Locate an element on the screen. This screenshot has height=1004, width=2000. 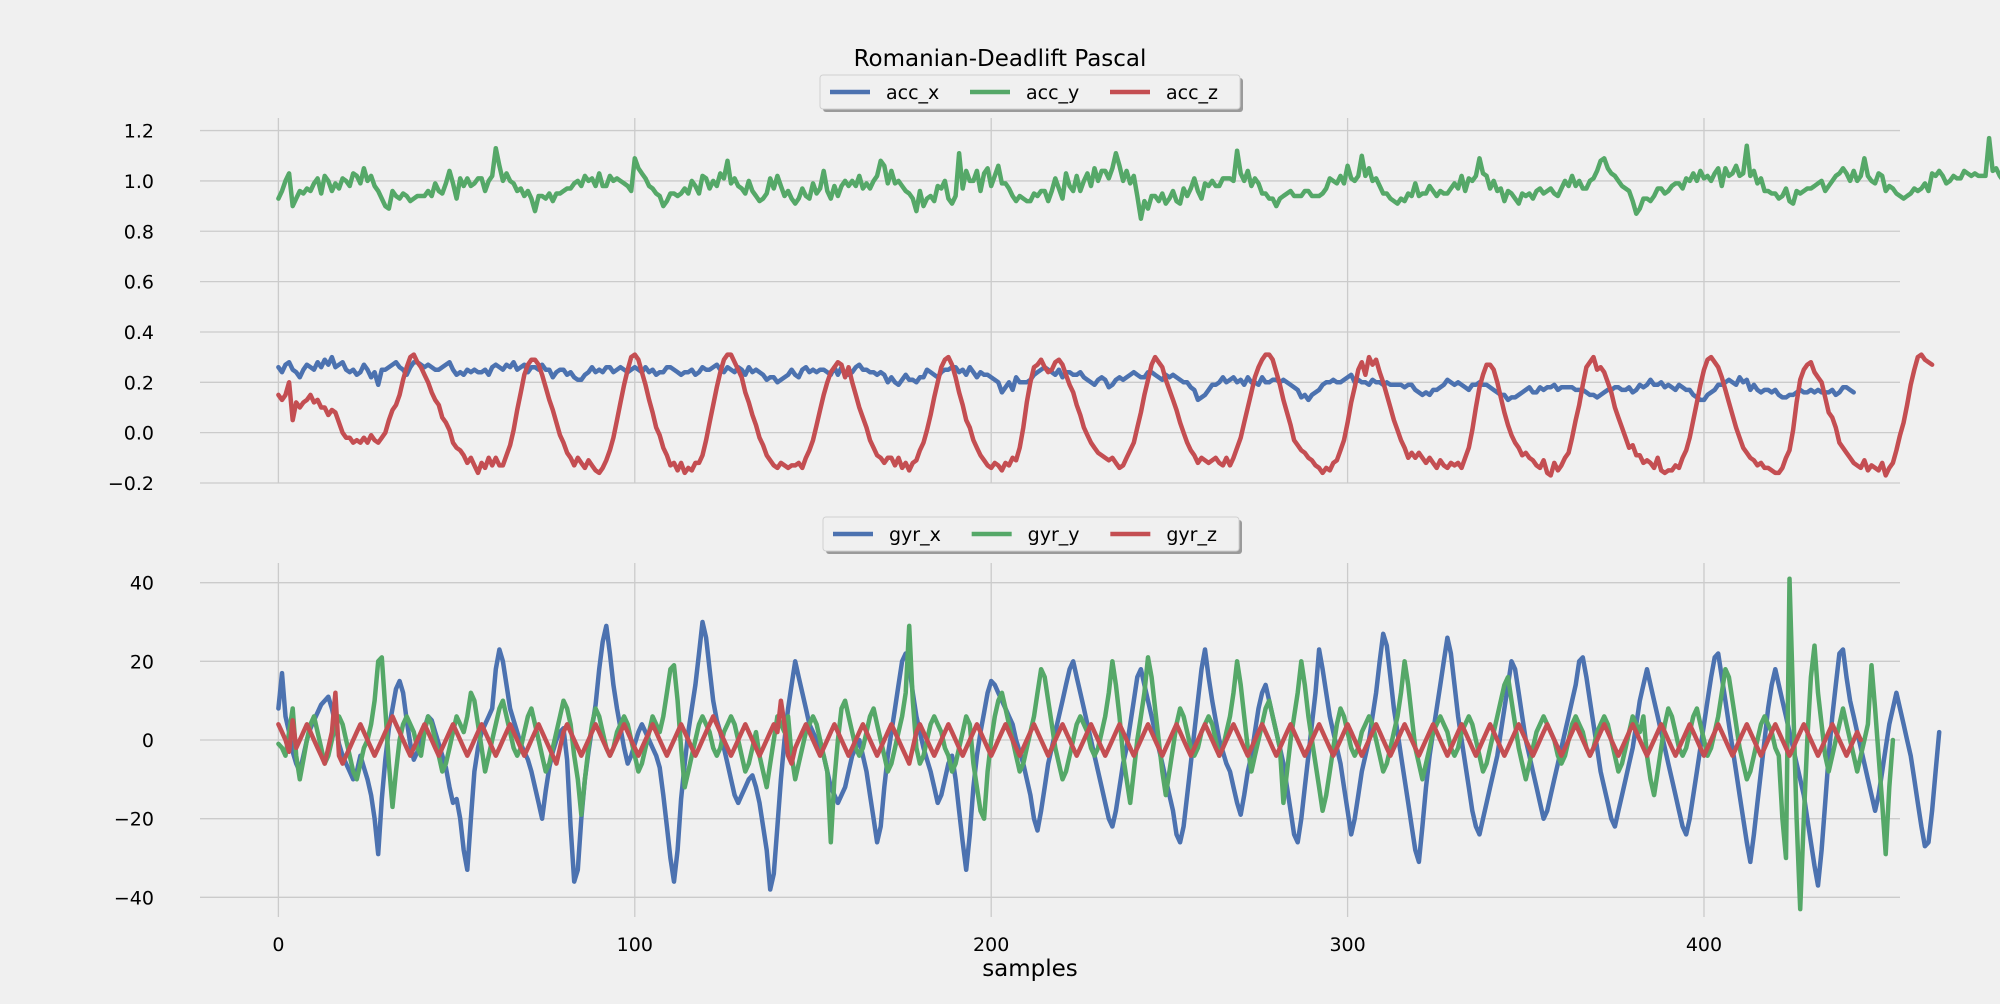
legend-label: acc_y is located at coordinates (1052, 93).